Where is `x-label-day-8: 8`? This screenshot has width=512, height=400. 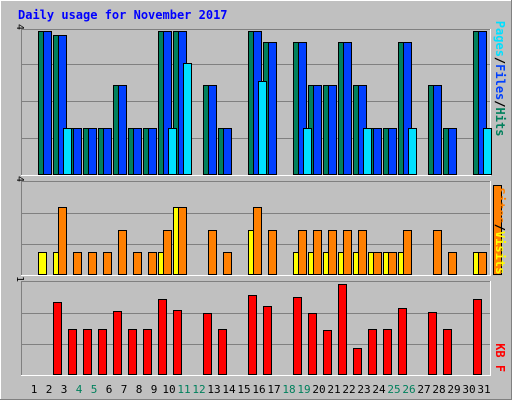
x-label-day-8: 8 is located at coordinates (139, 389).